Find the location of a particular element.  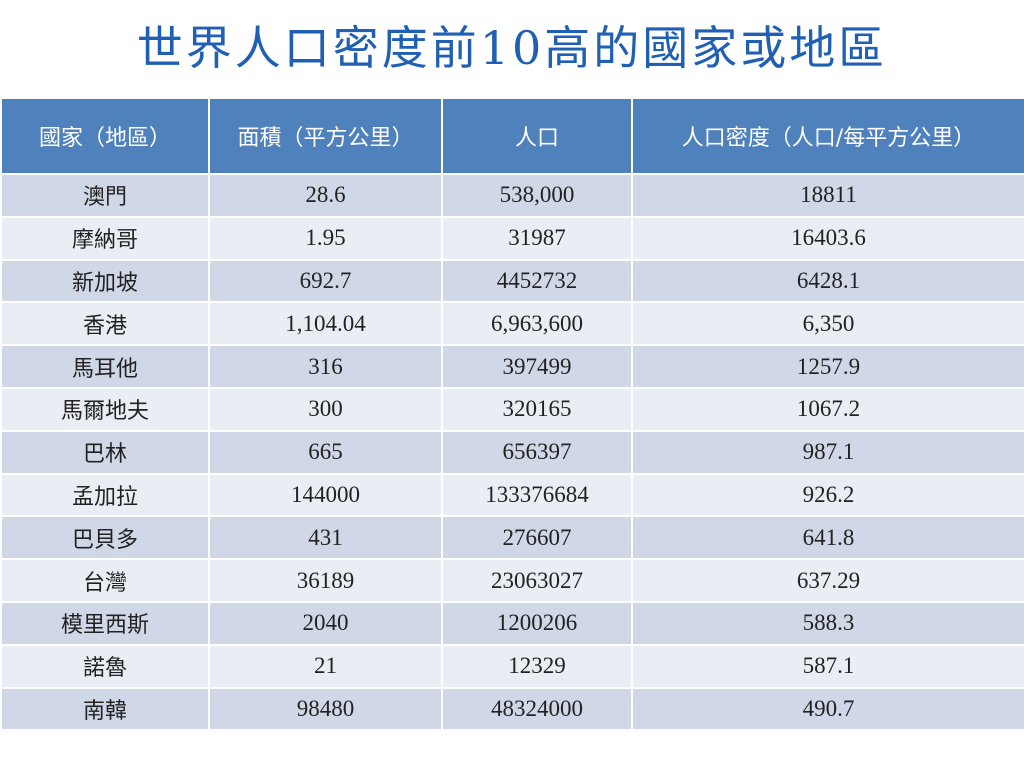

cell-density: 1257.9 is located at coordinates (827, 366).